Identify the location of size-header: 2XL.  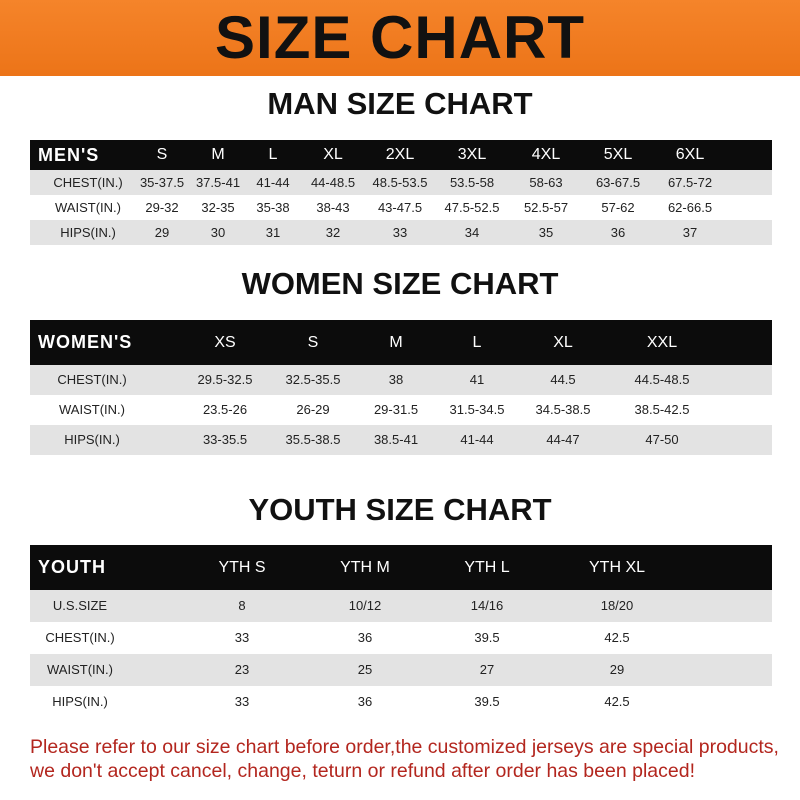
(400, 154).